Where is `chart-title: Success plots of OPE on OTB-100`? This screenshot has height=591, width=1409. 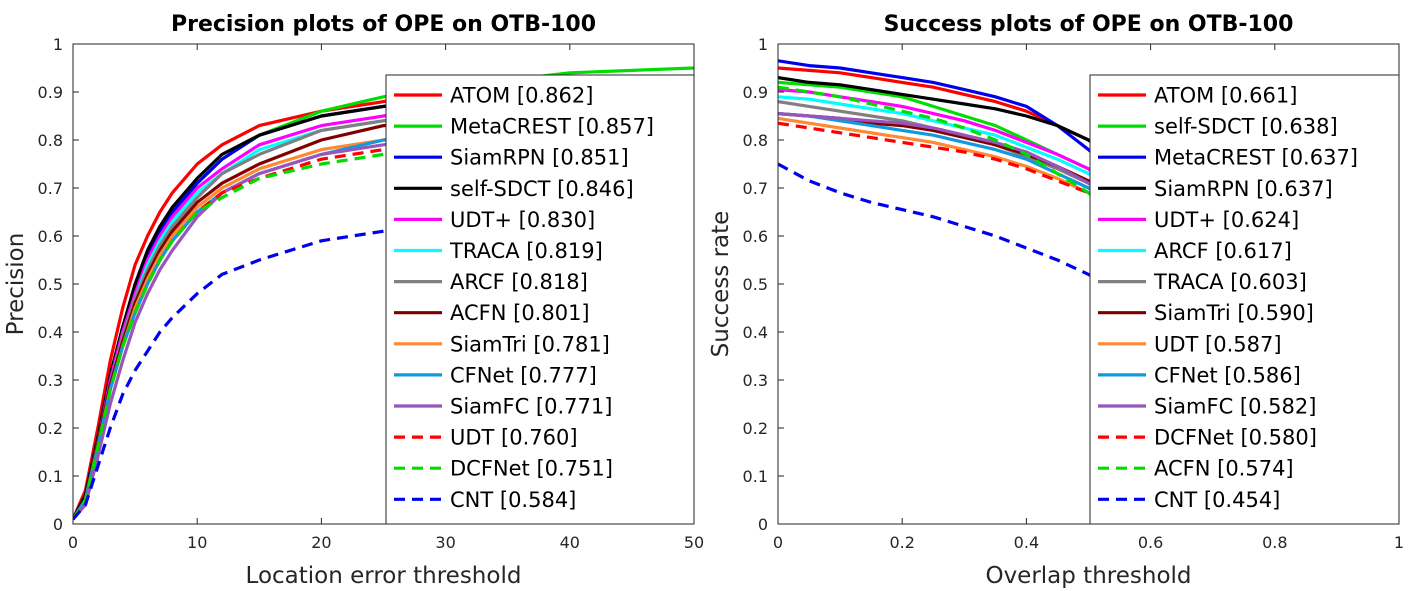
chart-title: Success plots of OPE on OTB-100 is located at coordinates (1089, 24).